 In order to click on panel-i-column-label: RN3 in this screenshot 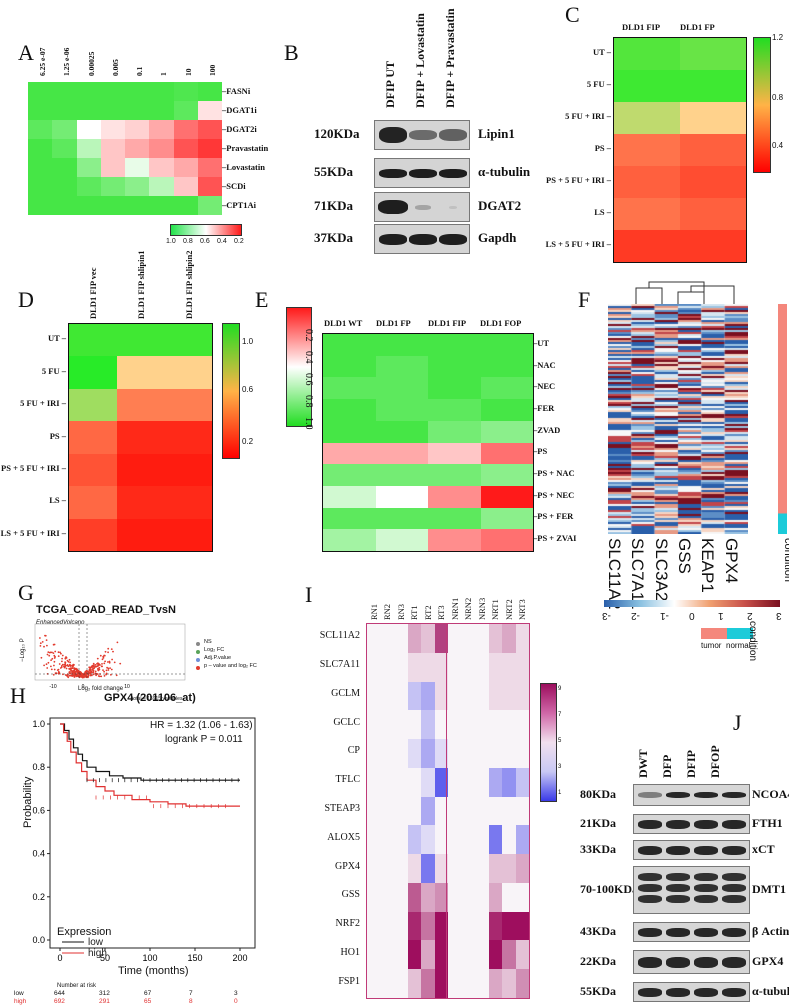, I will do `click(400, 611)`.